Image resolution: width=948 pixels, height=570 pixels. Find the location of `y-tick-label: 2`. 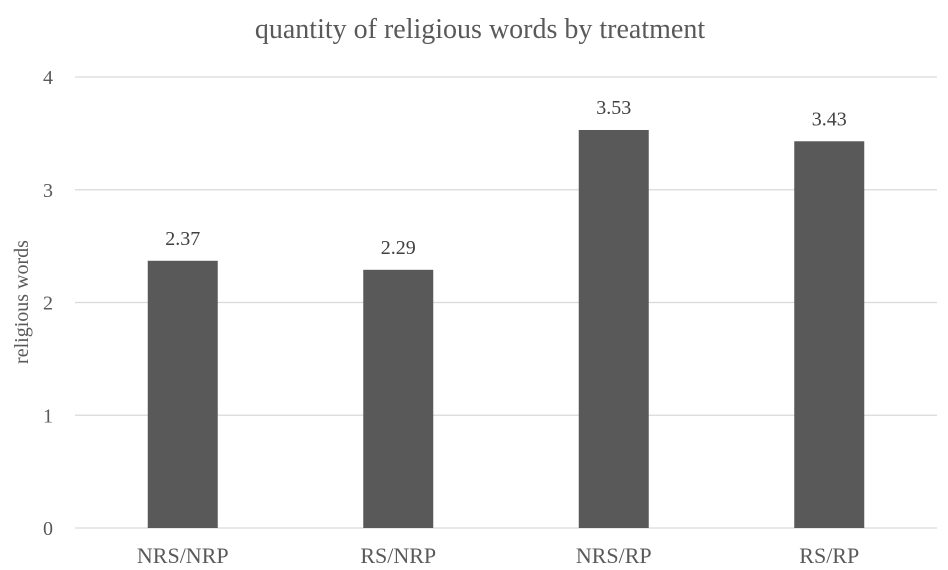

y-tick-label: 2 is located at coordinates (48, 304).